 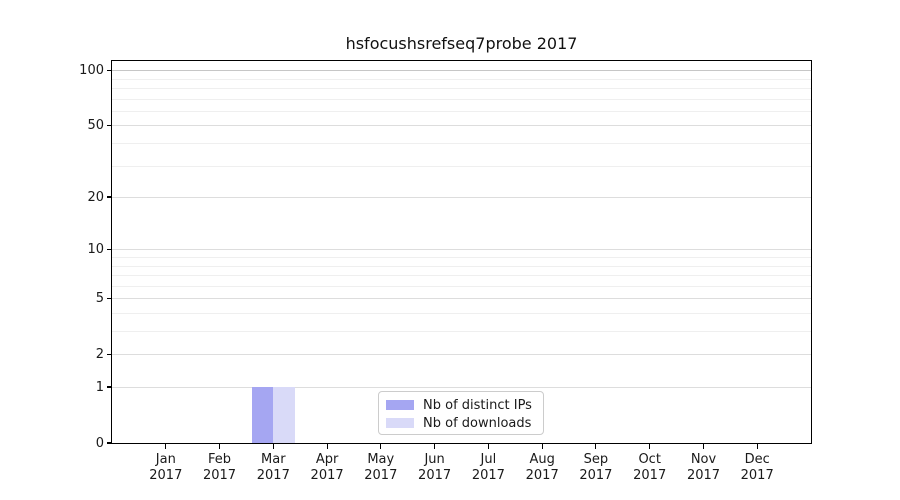 I want to click on x-tick-label: Mar 2017, so click(x=273, y=467).